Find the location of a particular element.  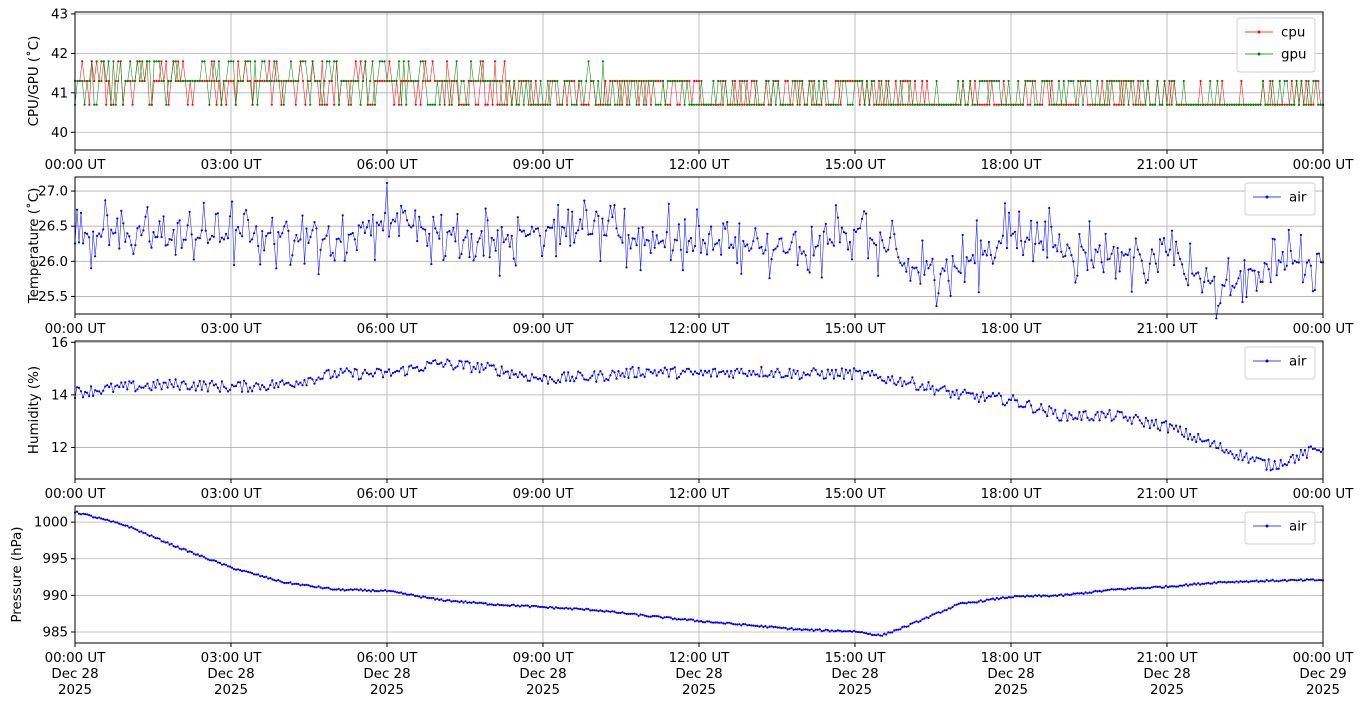

y-tick-label: 12 is located at coordinates (59, 448).